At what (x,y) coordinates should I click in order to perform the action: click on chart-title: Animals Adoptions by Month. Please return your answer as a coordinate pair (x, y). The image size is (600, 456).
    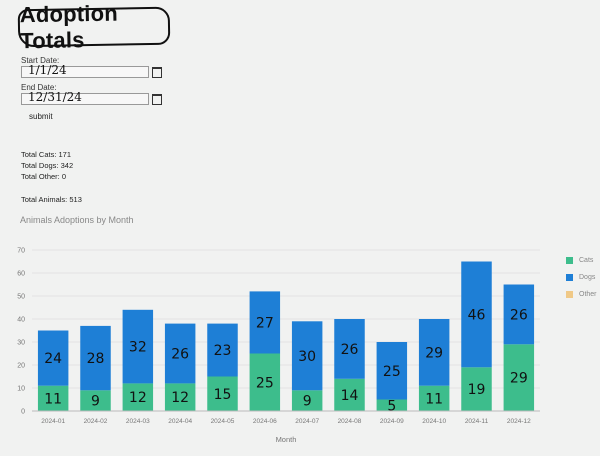
    Looking at the image, I should click on (77, 220).